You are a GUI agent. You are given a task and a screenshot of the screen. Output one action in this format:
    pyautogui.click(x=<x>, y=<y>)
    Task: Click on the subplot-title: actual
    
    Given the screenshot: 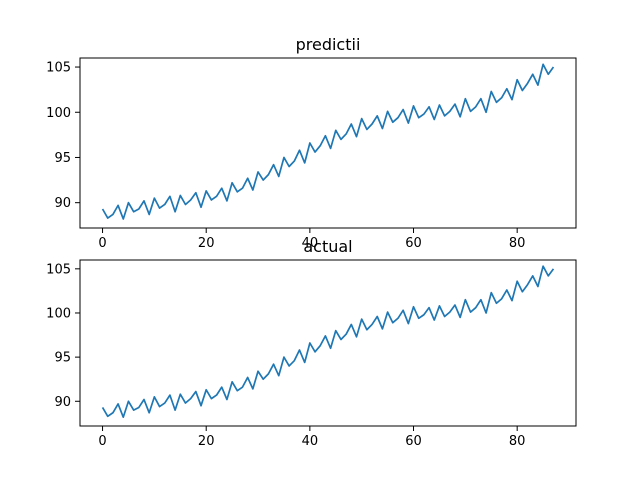 What is the action you would take?
    pyautogui.click(x=327, y=246)
    